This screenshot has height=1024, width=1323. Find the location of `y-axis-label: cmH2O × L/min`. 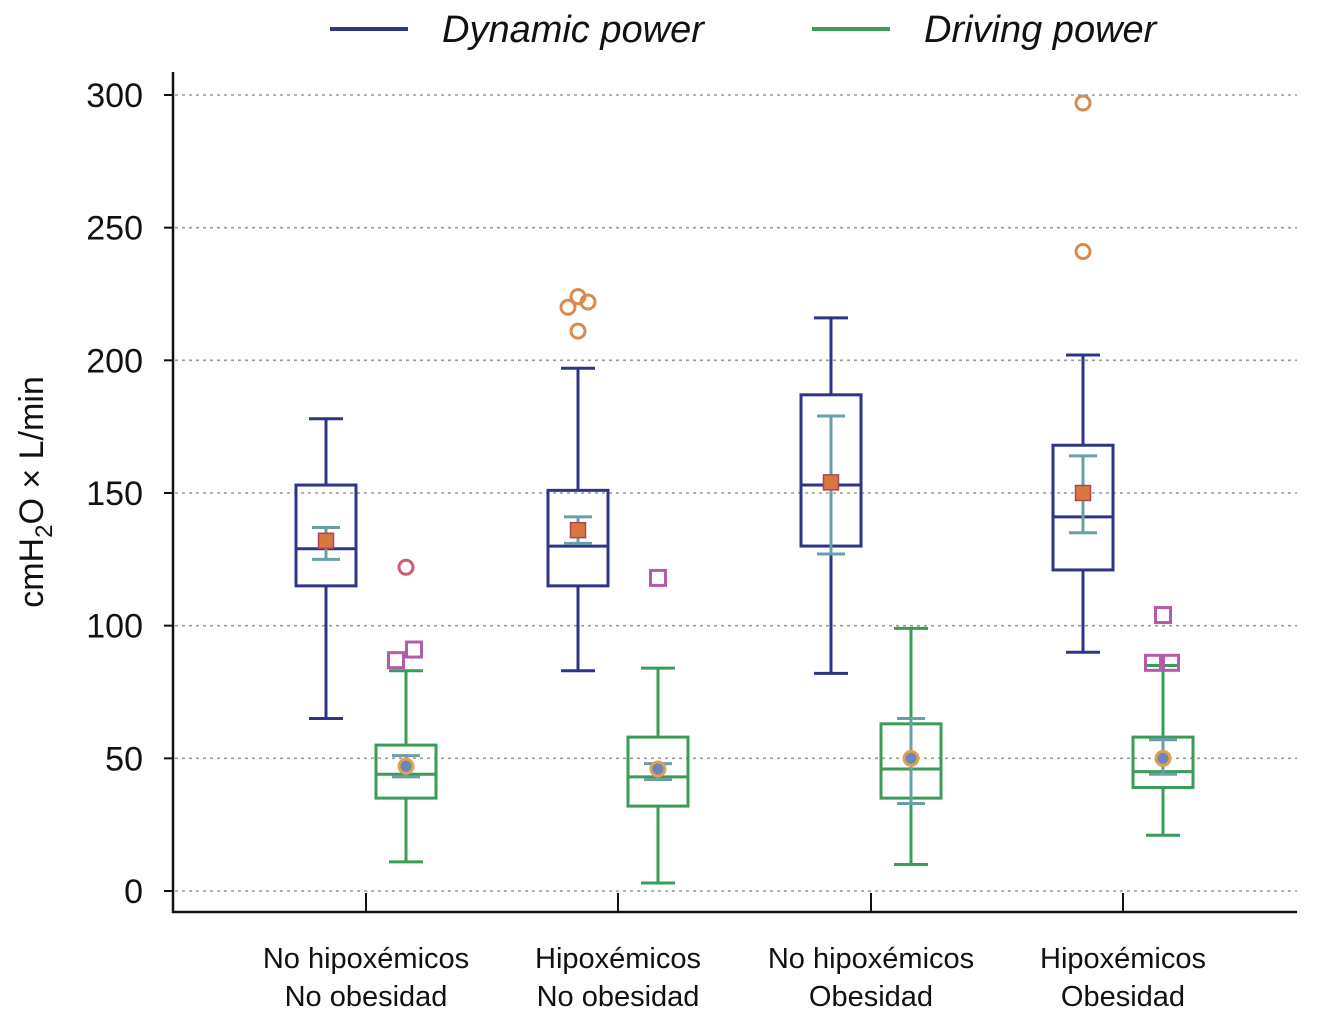

y-axis-label: cmH2O × L/min is located at coordinates (35, 492).